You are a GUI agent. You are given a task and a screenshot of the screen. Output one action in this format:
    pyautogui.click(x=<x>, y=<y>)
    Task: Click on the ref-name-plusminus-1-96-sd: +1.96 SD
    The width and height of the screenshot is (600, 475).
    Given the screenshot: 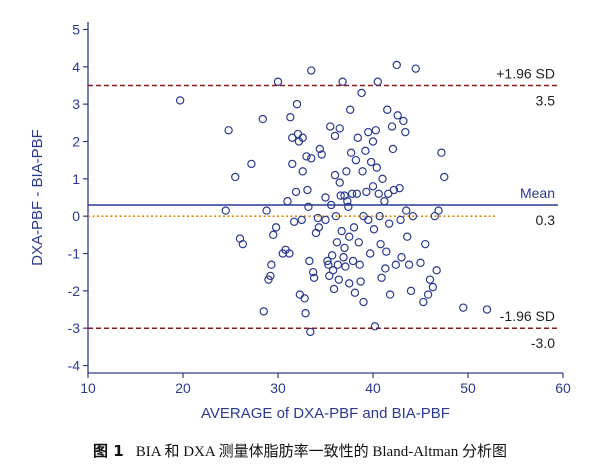 What is the action you would take?
    pyautogui.click(x=525, y=73)
    